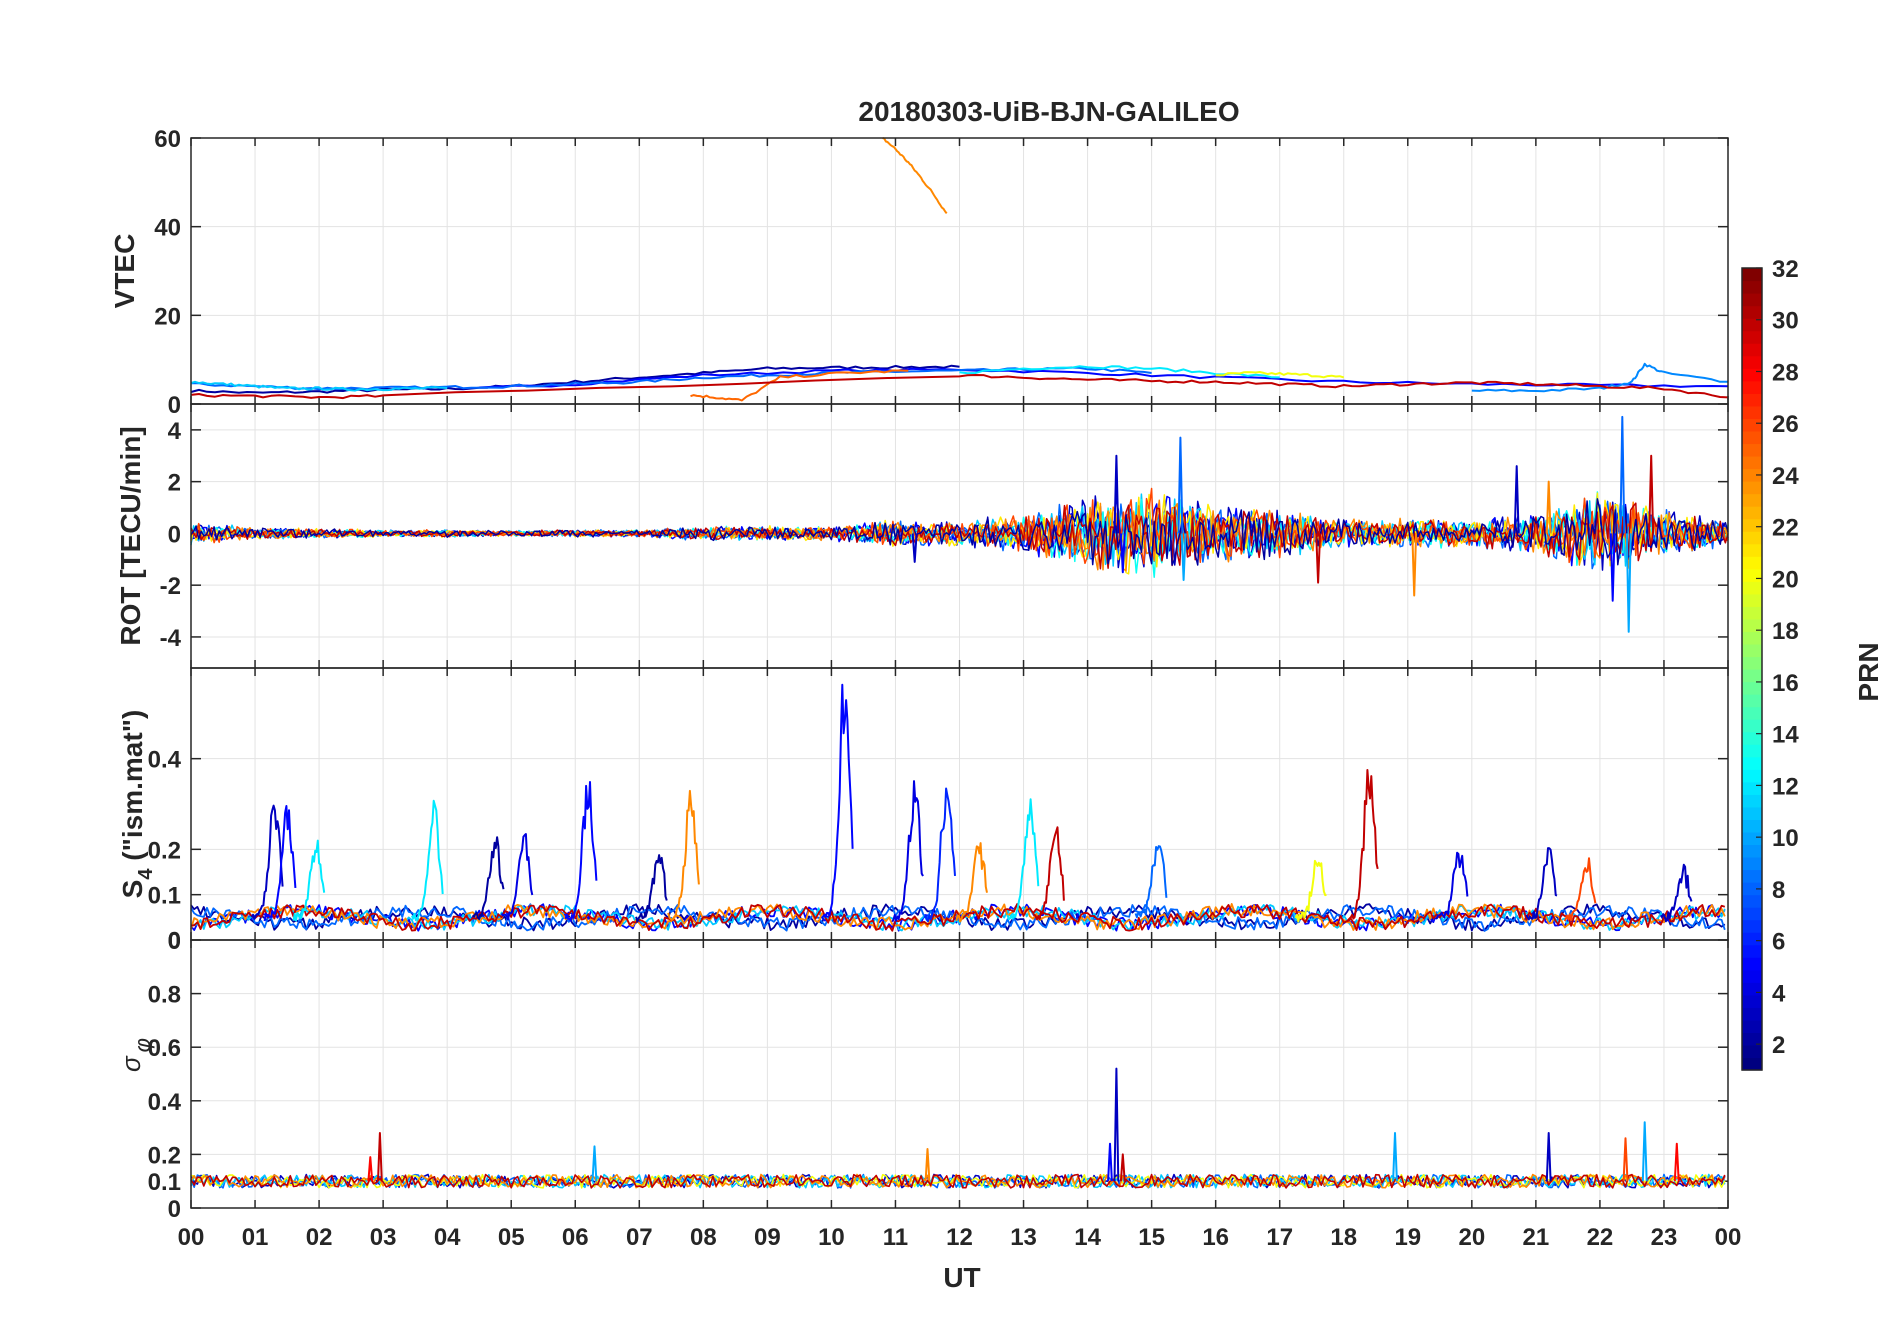 This screenshot has width=1902, height=1330. What do you see at coordinates (1407, 1237) in the screenshot?
I see `x-tick-label: 19` at bounding box center [1407, 1237].